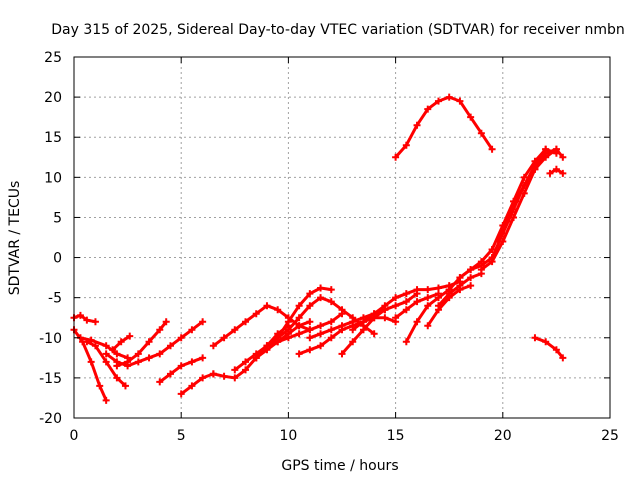 The image size is (640, 485). I want to click on x-tick-label: 10, so click(288, 436).